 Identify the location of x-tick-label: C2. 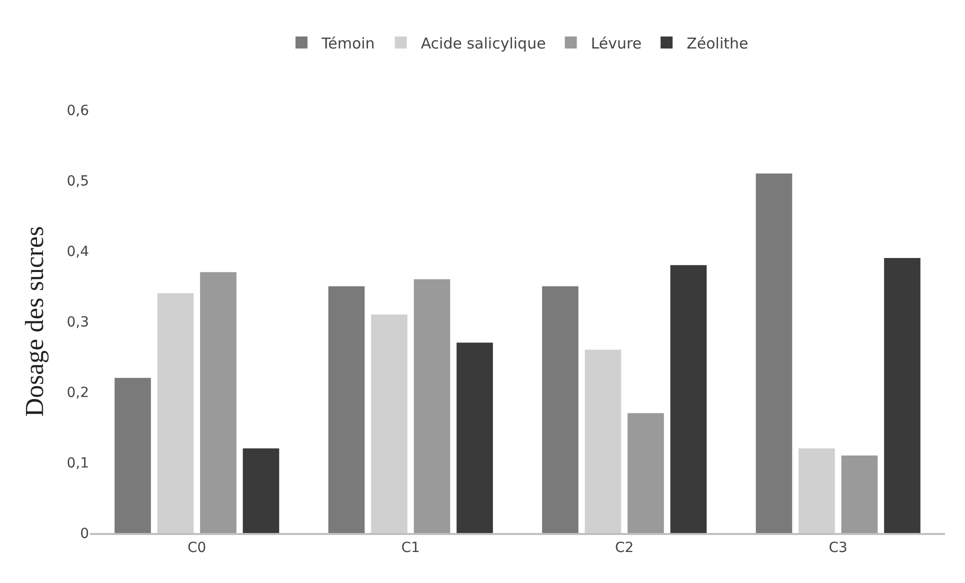
(624, 548).